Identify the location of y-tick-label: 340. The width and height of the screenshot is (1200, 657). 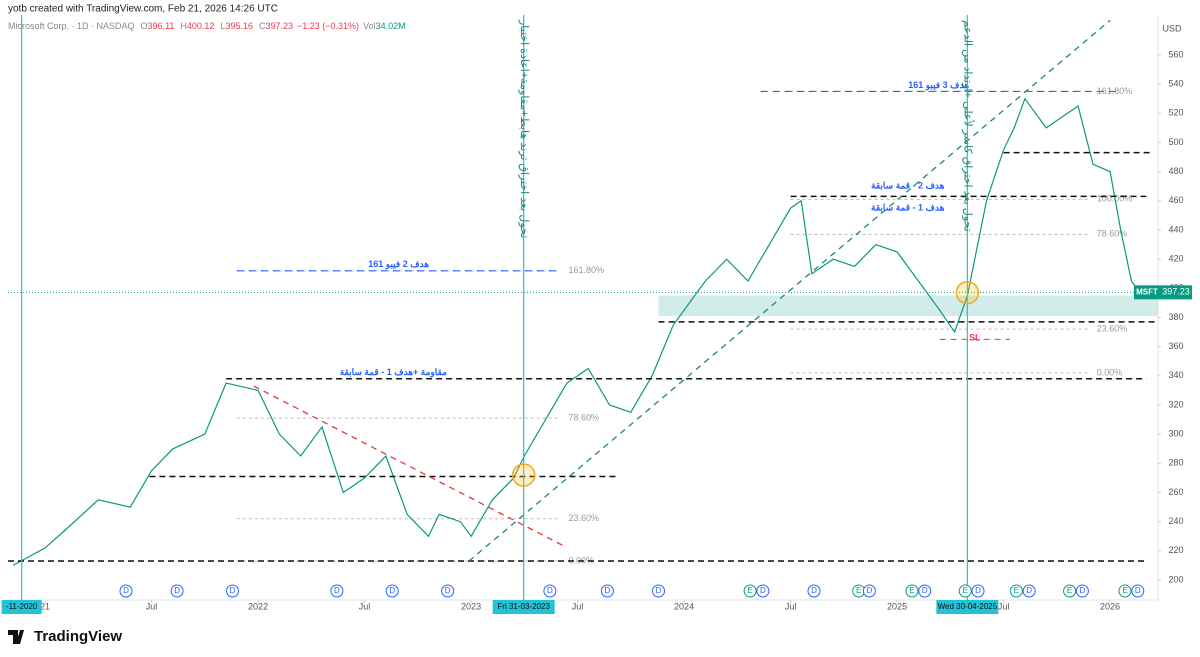
(1175, 375).